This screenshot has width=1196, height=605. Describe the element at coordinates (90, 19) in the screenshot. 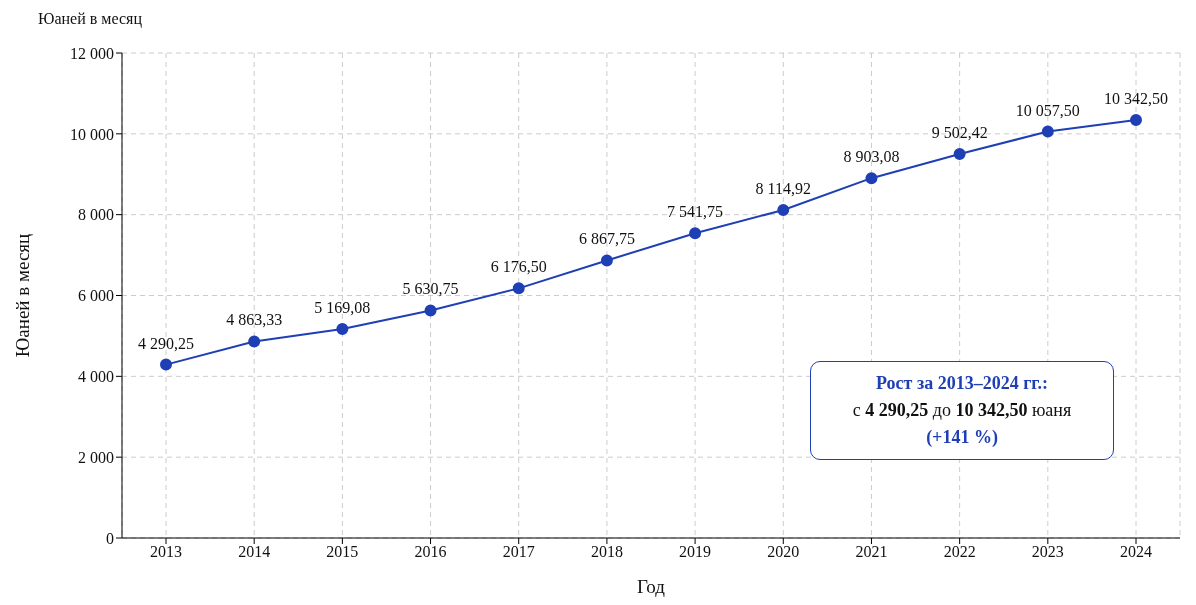

I see `chart-title: Юаней в месяц` at that location.